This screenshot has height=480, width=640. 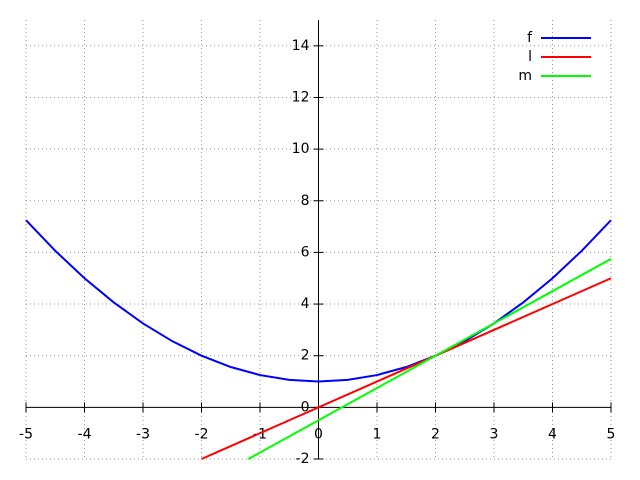 What do you see at coordinates (305, 356) in the screenshot?
I see `y-tick-label: 2` at bounding box center [305, 356].